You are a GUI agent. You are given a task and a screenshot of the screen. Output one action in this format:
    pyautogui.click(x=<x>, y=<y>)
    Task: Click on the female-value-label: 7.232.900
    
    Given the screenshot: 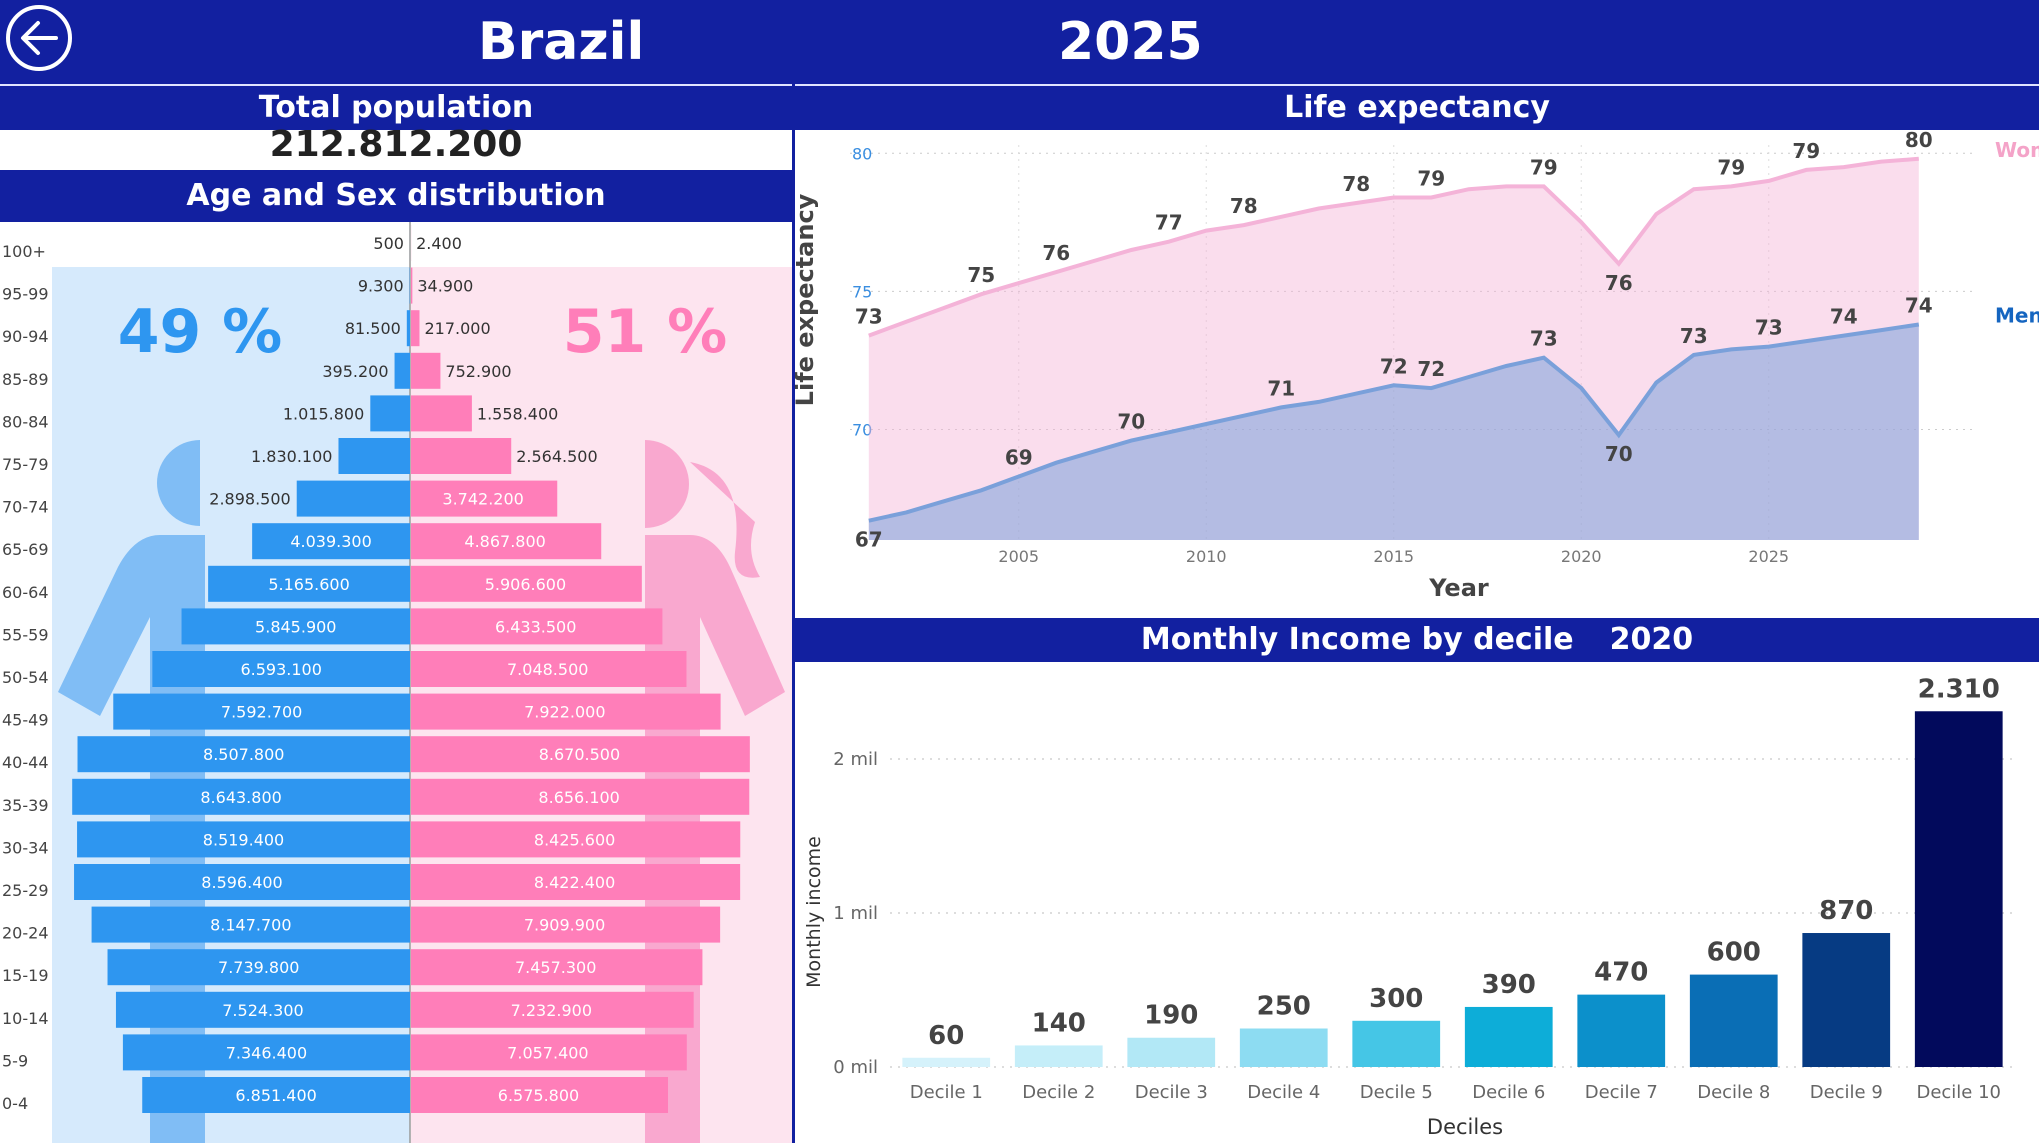 What is the action you would take?
    pyautogui.click(x=551, y=1010)
    